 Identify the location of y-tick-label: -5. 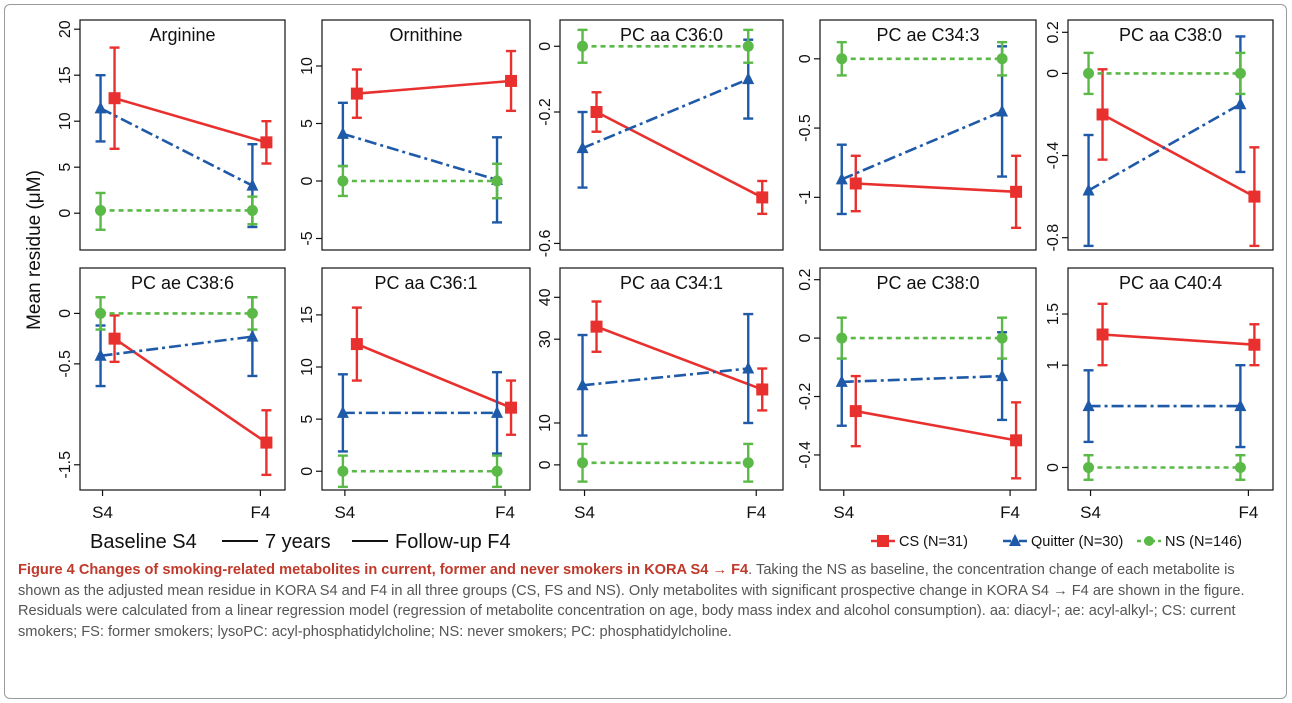
(307, 238).